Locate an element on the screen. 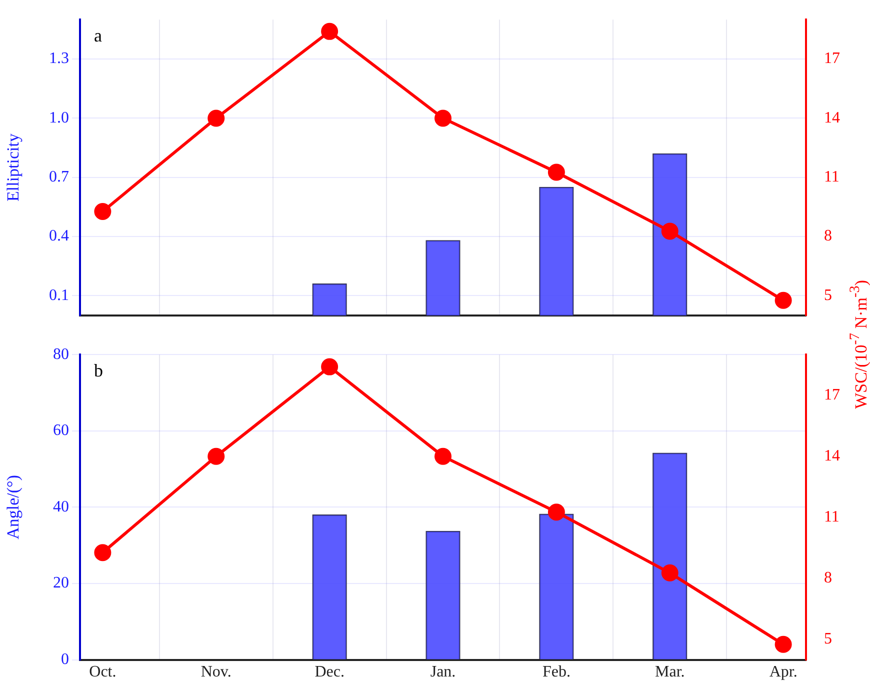  x-tick-label: Jan. is located at coordinates (443, 672).